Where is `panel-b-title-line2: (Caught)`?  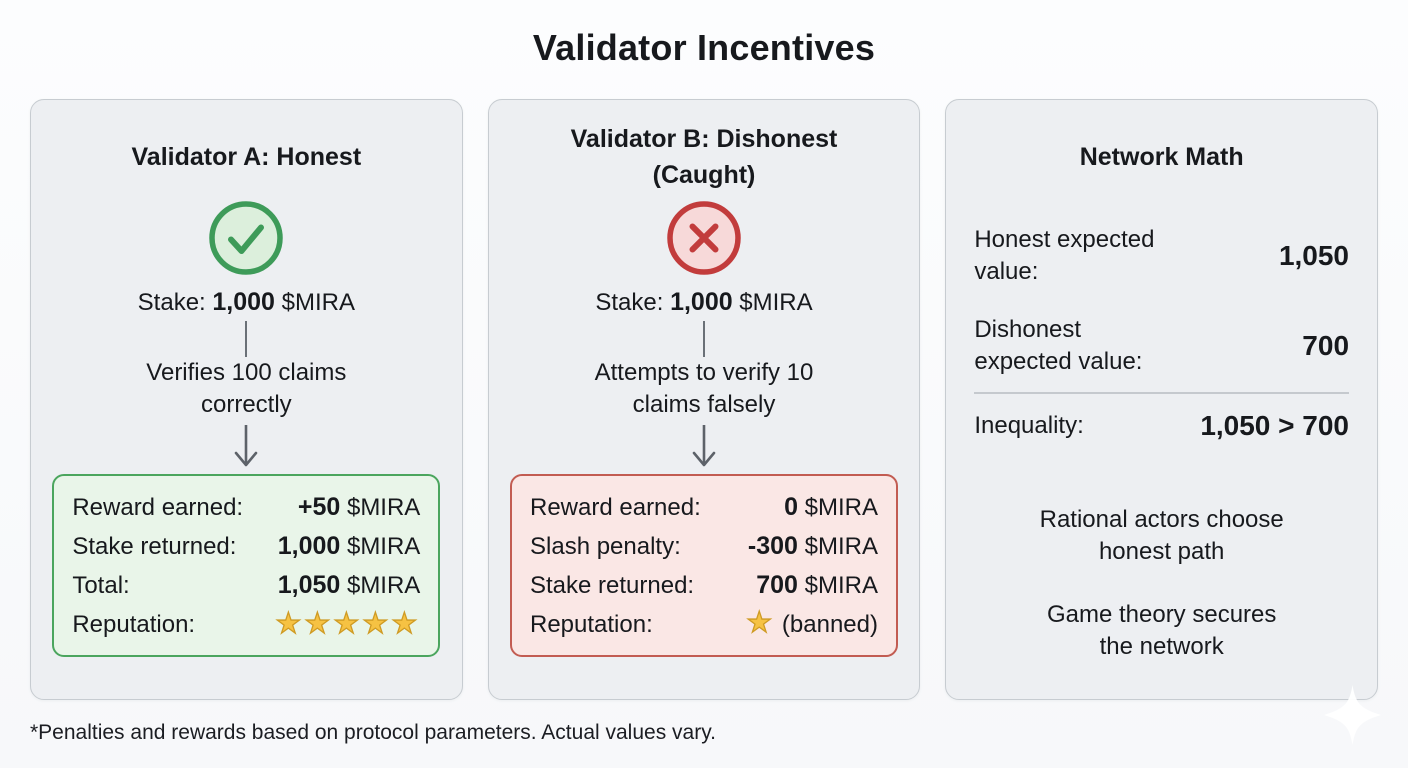 panel-b-title-line2: (Caught) is located at coordinates (704, 175).